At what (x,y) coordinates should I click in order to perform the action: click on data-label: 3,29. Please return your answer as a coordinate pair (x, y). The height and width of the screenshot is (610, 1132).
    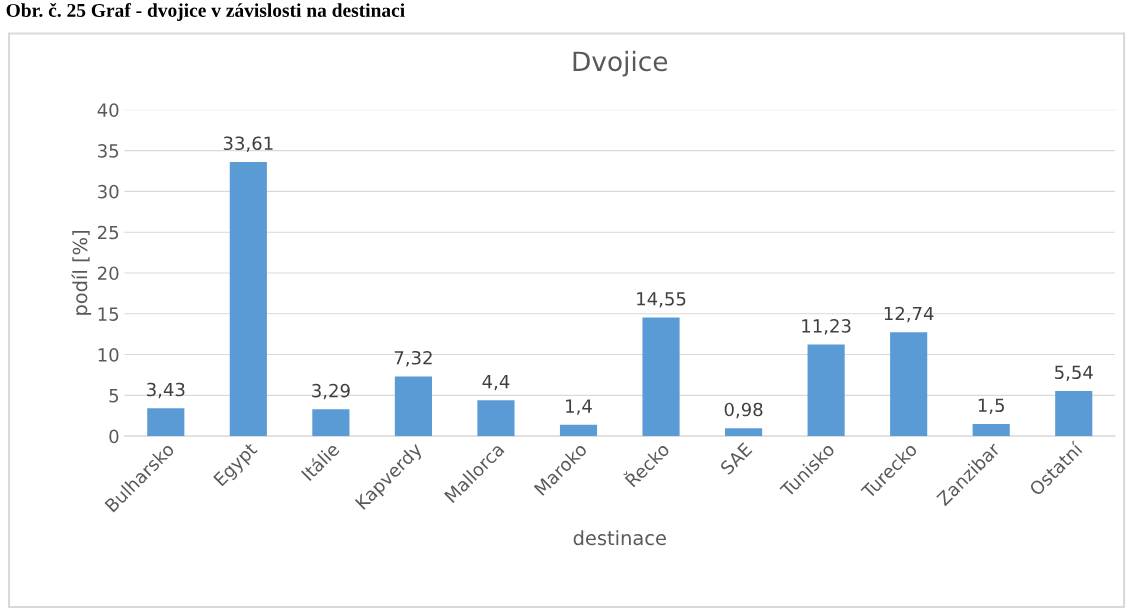
    Looking at the image, I should click on (331, 391).